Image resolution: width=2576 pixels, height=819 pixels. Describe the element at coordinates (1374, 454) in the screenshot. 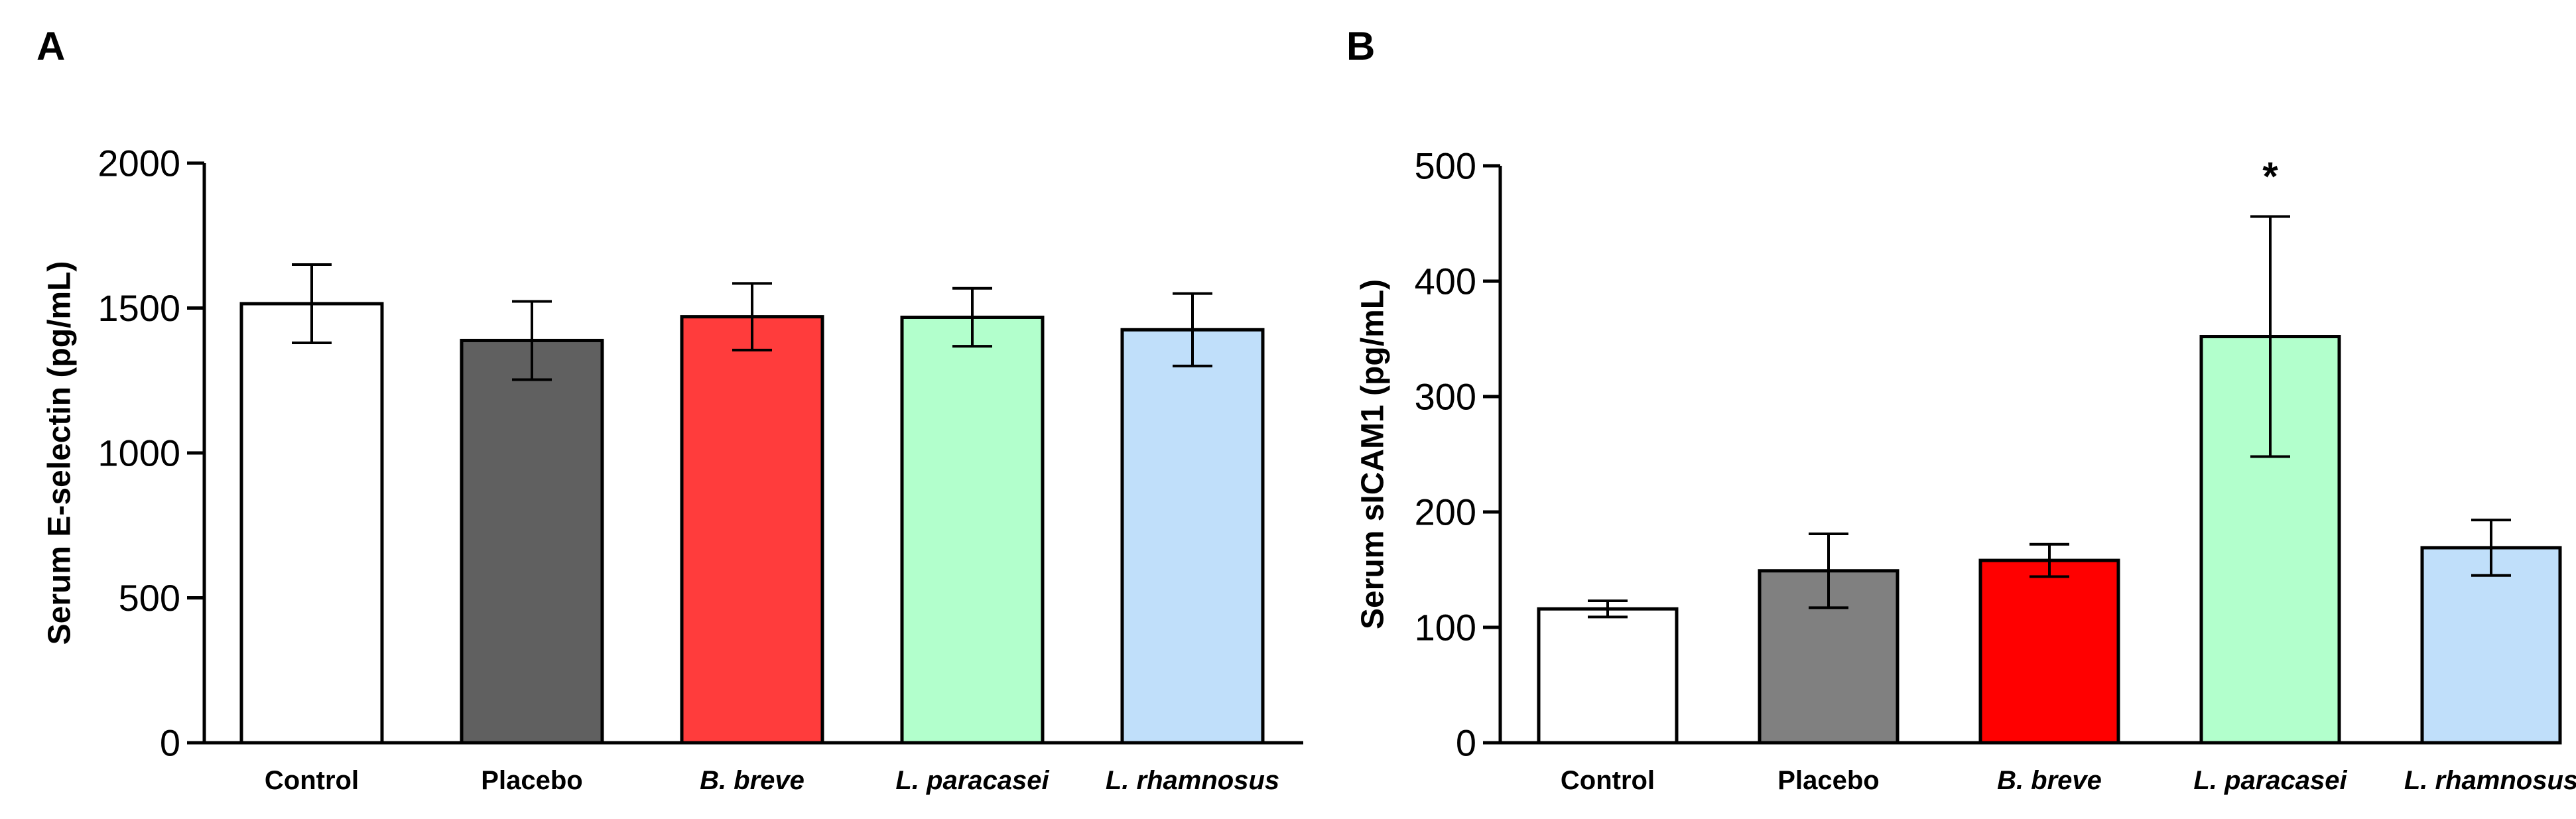

I see `y-axis-label: Serum sICAM1 (pg/mL)` at that location.